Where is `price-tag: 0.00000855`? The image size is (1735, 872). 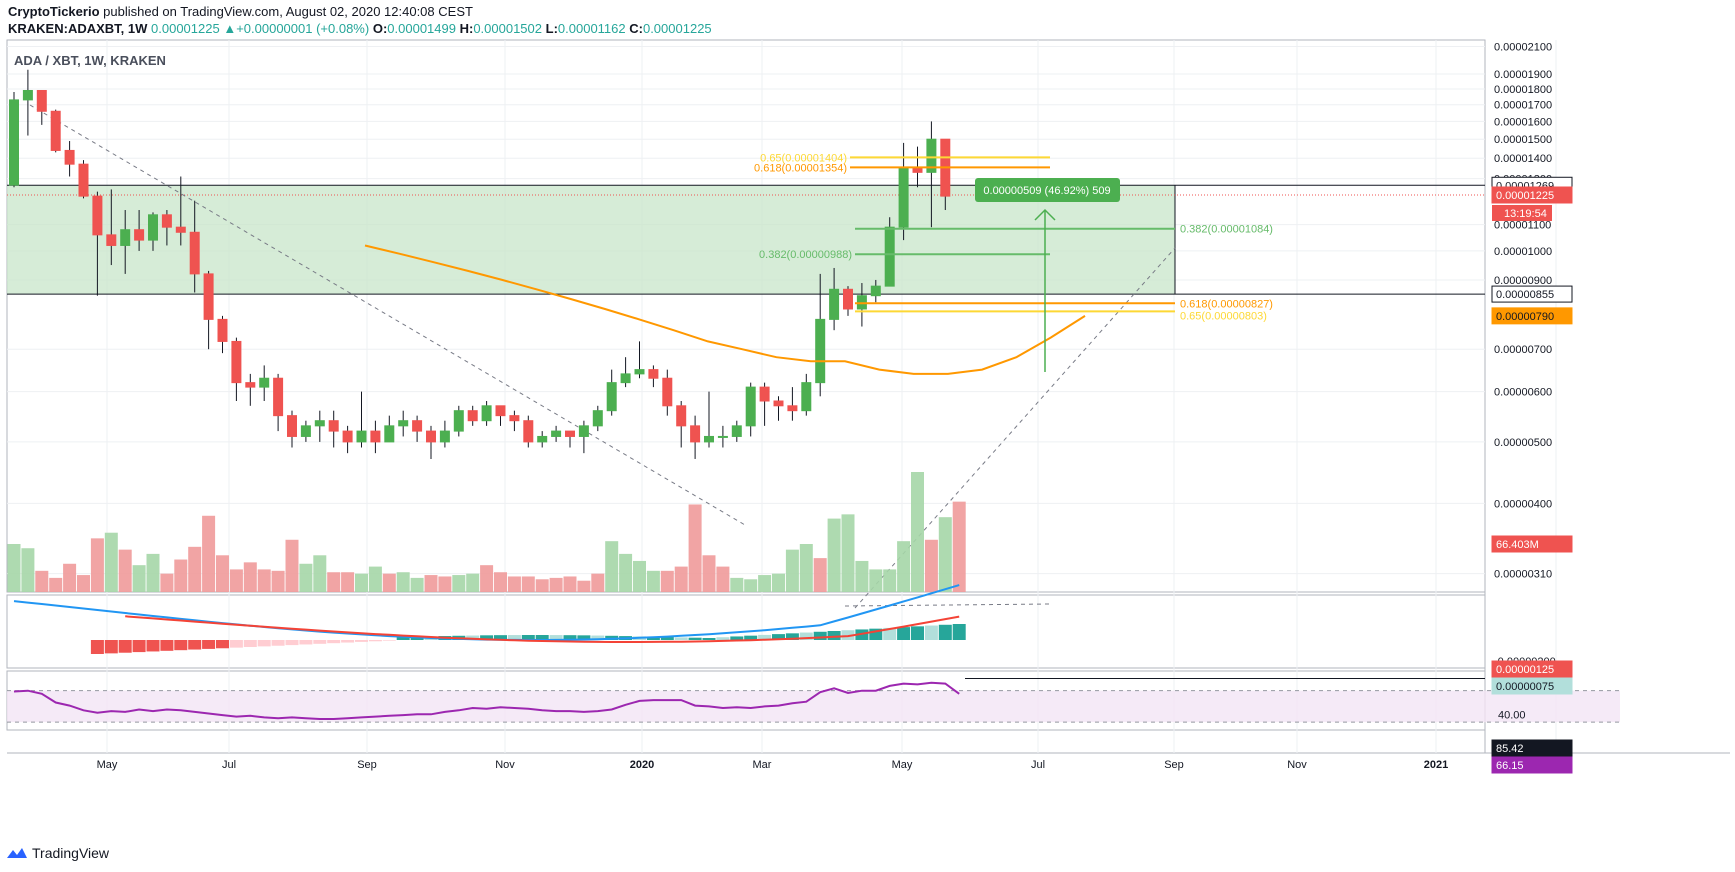
price-tag: 0.00000855 is located at coordinates (1525, 295).